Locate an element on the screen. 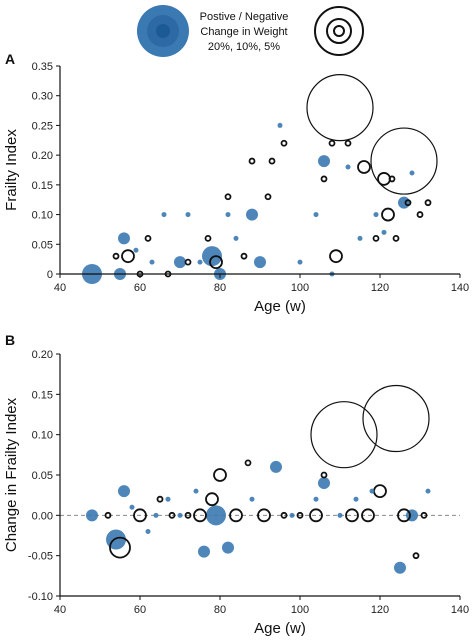 Image resolution: width=474 pixels, height=641 pixels. x-tick-label: 100 is located at coordinates (300, 288).